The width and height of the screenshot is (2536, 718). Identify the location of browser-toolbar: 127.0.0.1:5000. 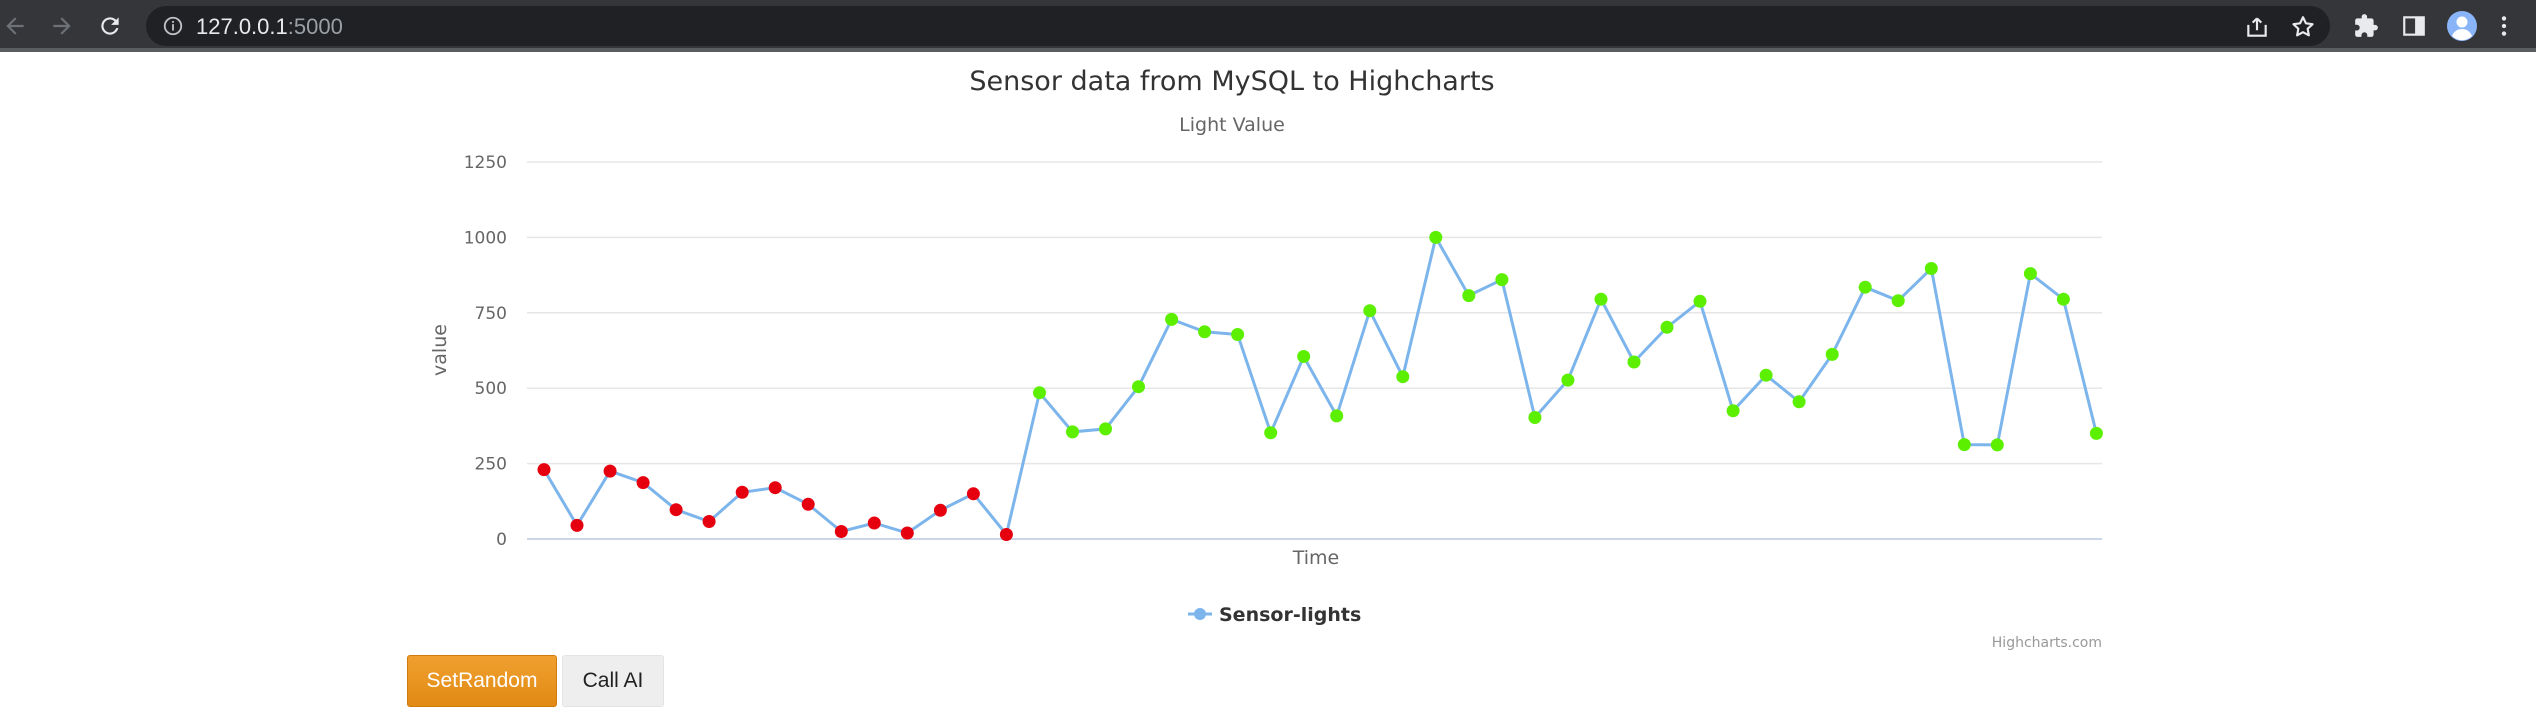
(1268, 26).